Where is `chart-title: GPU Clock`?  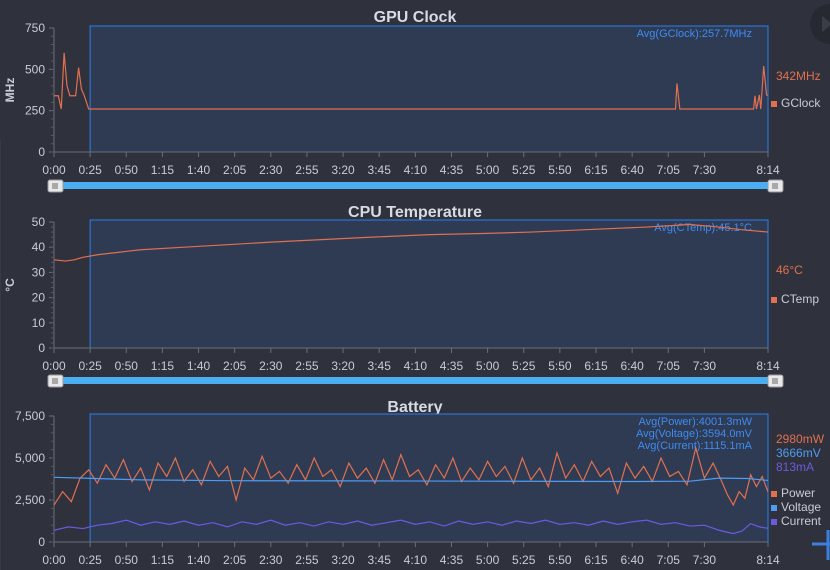 chart-title: GPU Clock is located at coordinates (415, 17).